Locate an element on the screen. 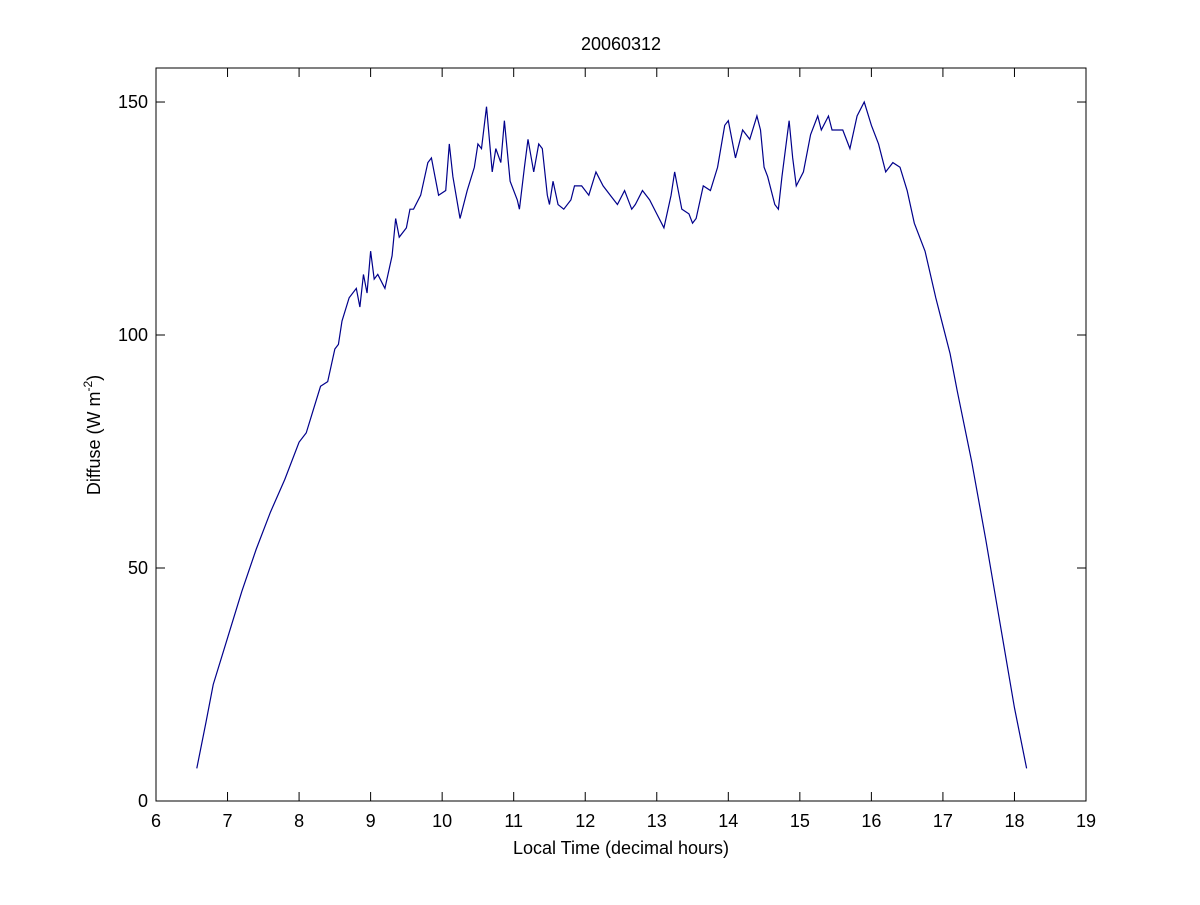 The width and height of the screenshot is (1200, 905). x-tick-label: 16 is located at coordinates (871, 821).